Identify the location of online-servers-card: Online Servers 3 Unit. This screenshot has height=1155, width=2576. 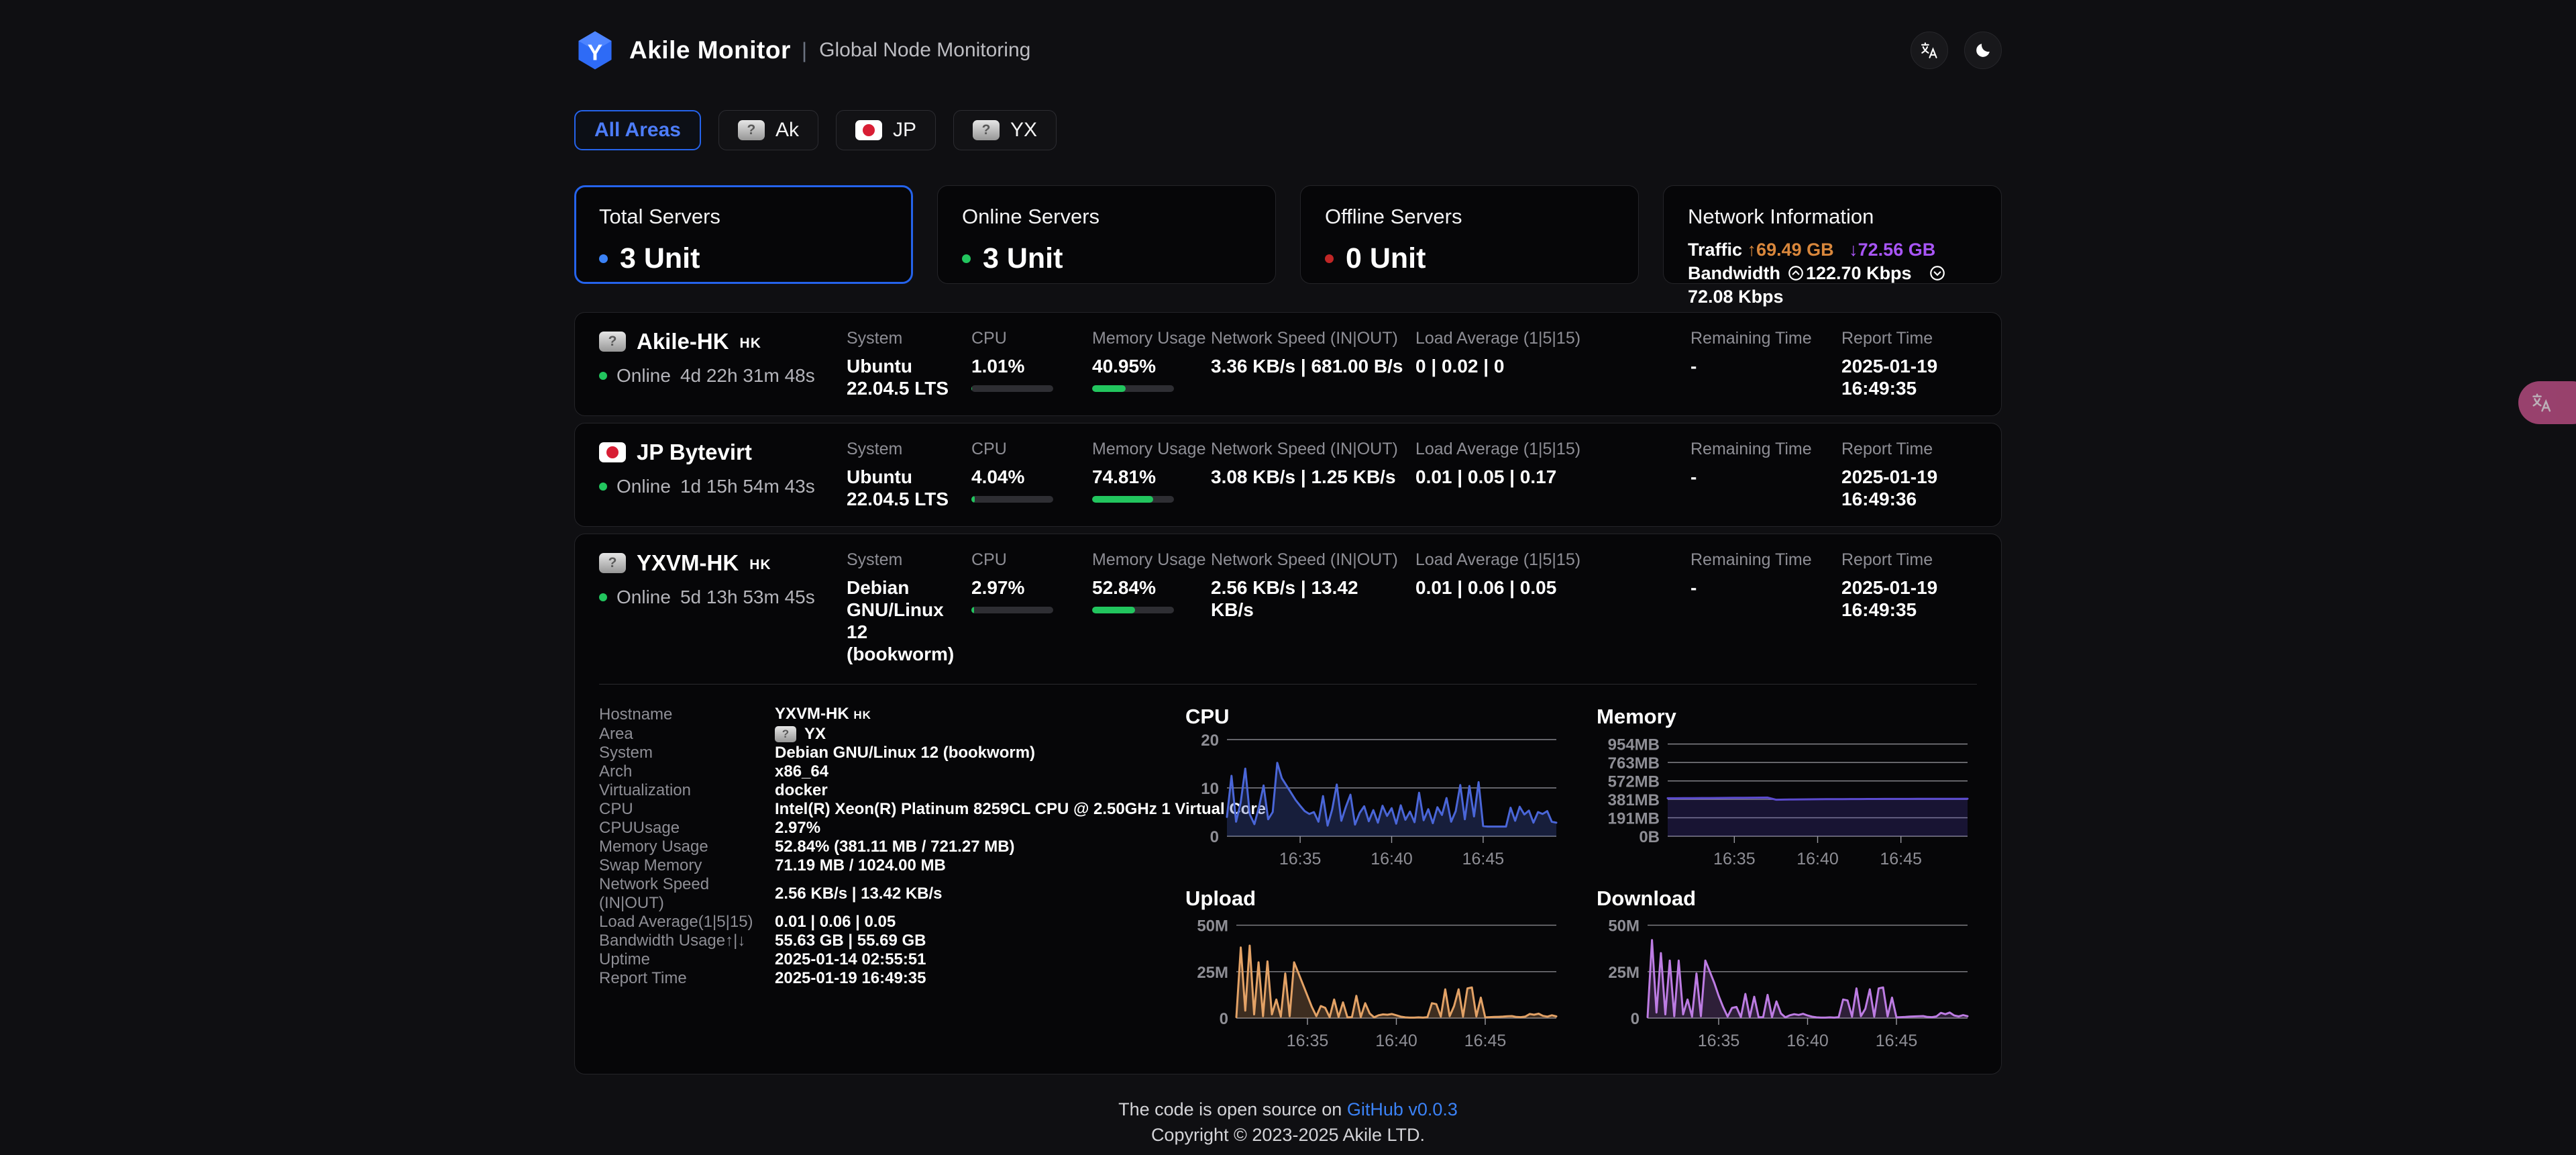
(1106, 235).